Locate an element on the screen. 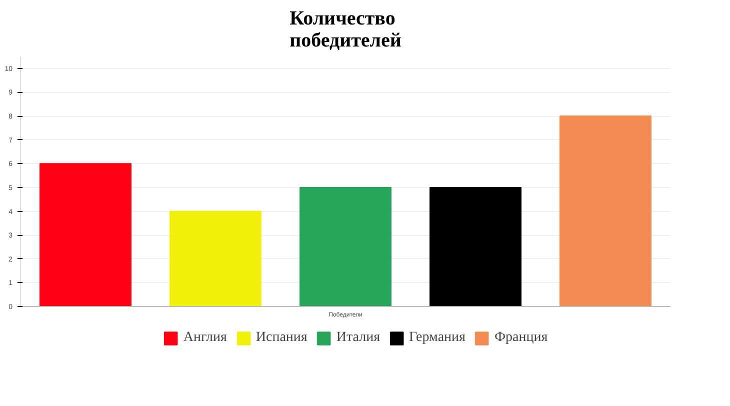 The image size is (730, 406). legend-label: Испания is located at coordinates (282, 338).